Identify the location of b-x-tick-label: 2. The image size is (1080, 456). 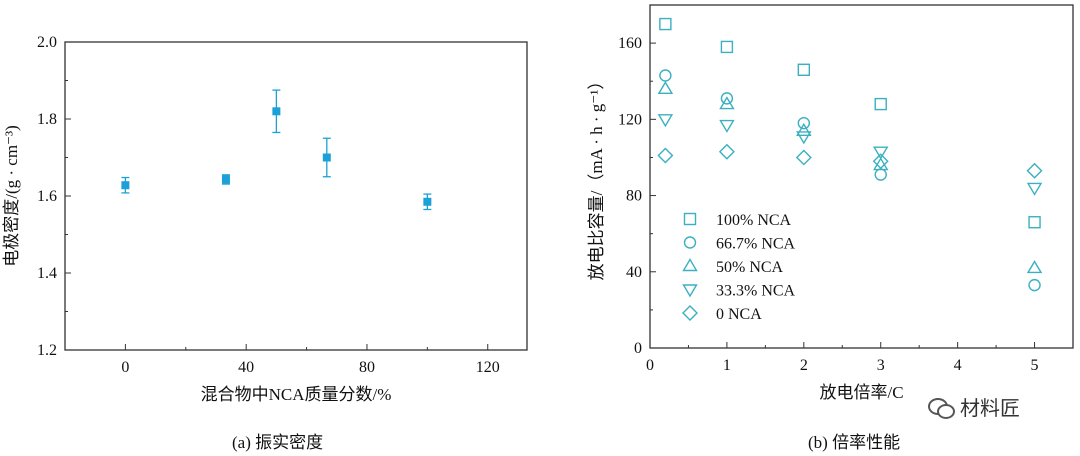
(804, 365).